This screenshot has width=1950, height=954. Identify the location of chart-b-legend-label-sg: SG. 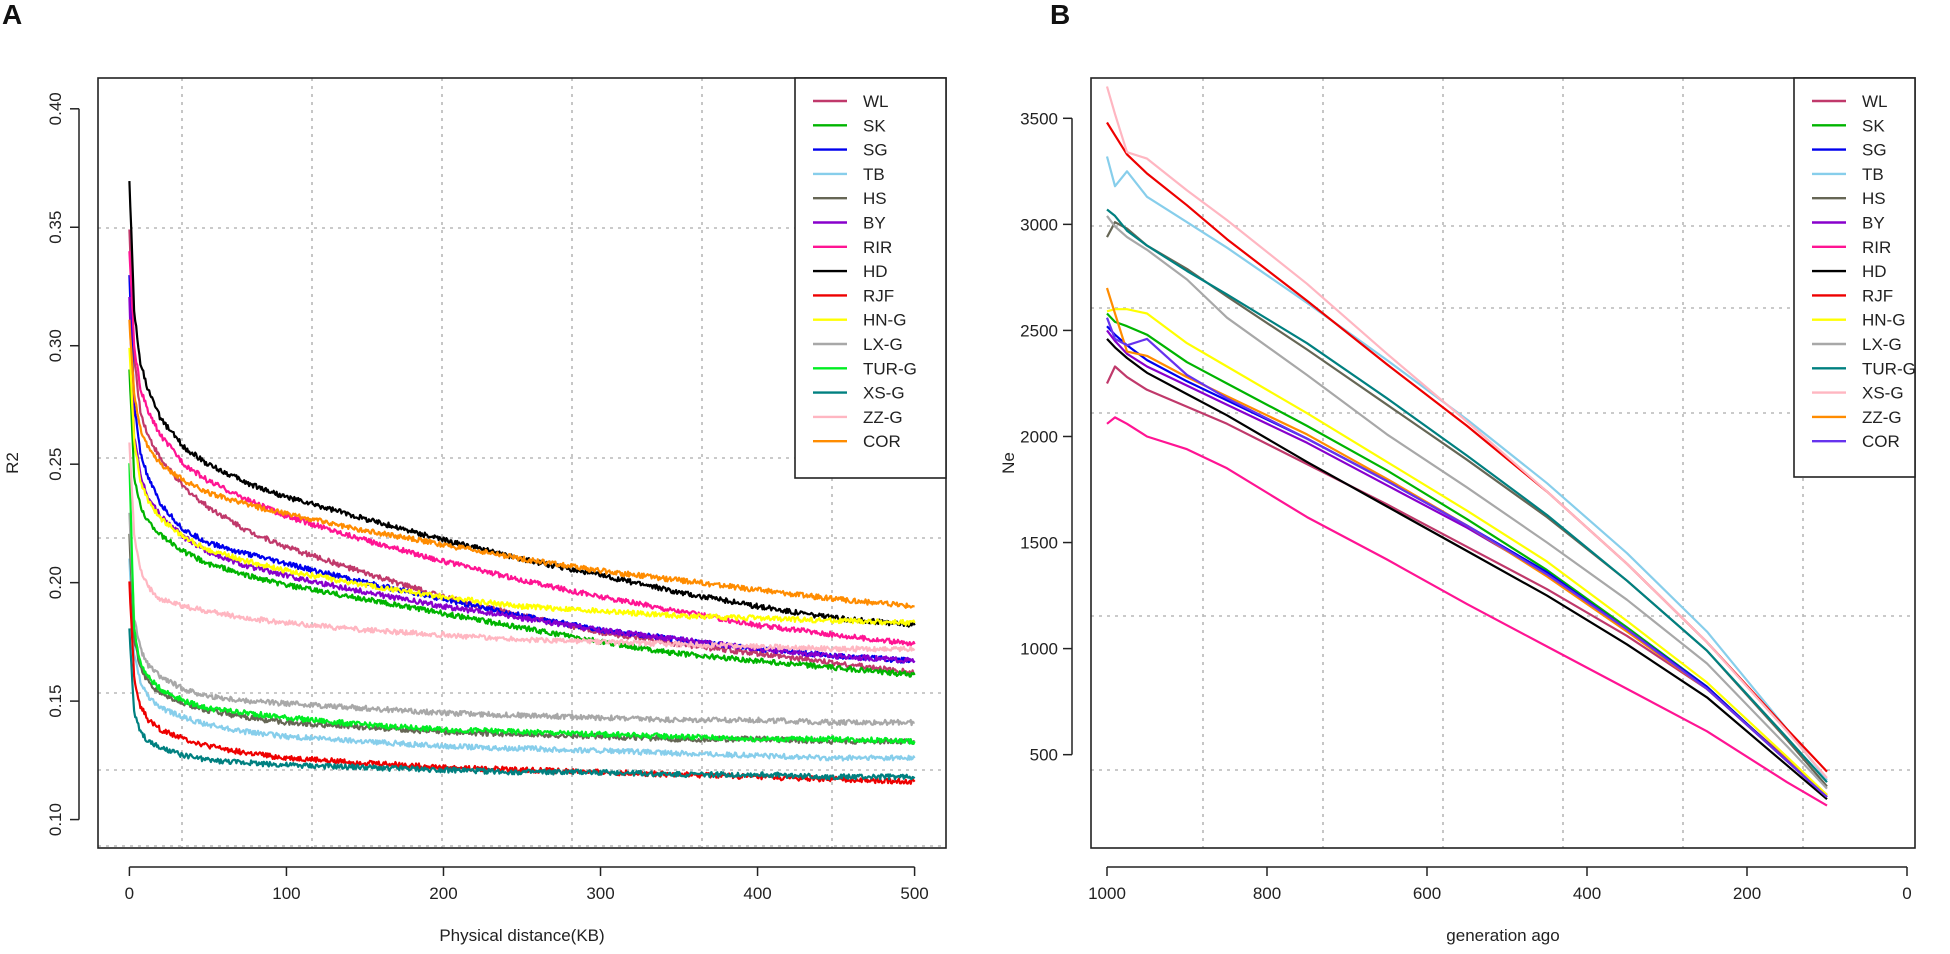
(1874, 150).